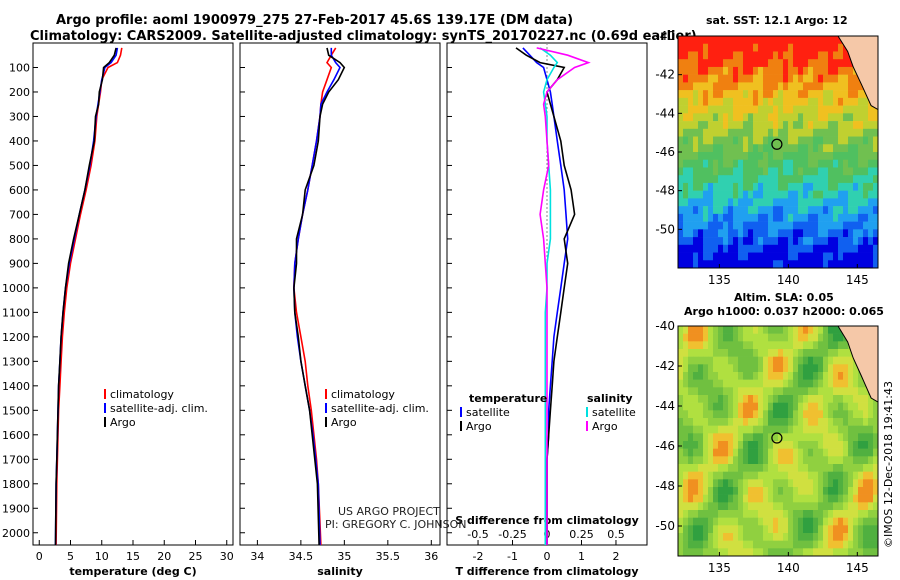  What do you see at coordinates (132, 571) in the screenshot?
I see `x-axis-label: temperature (deg C)` at bounding box center [132, 571].